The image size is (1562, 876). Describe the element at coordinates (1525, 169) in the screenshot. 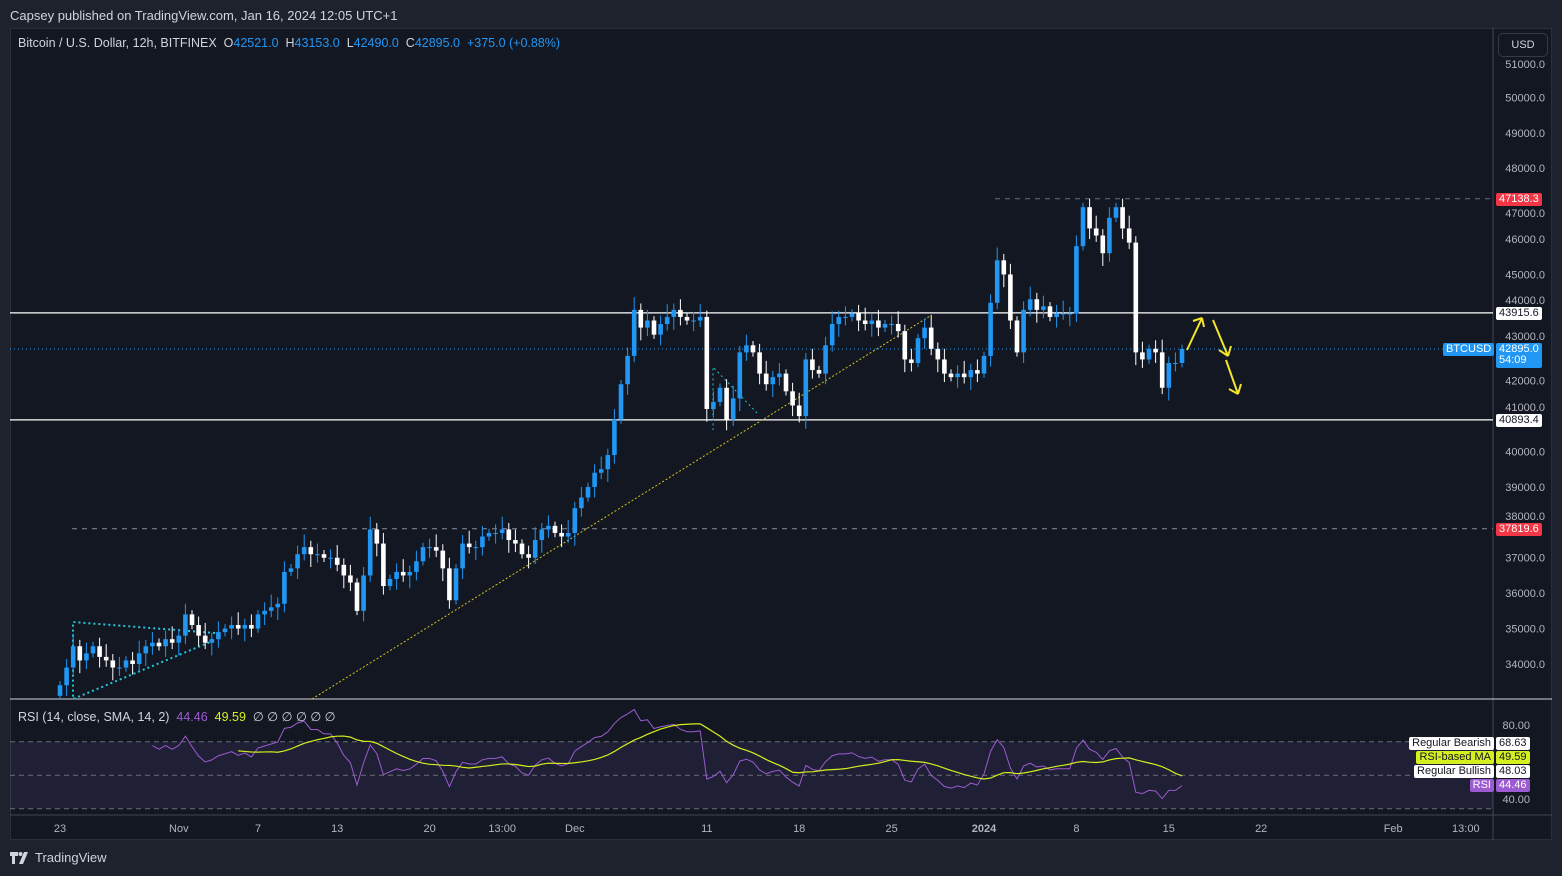

I see `price-tick: 48000.0` at that location.